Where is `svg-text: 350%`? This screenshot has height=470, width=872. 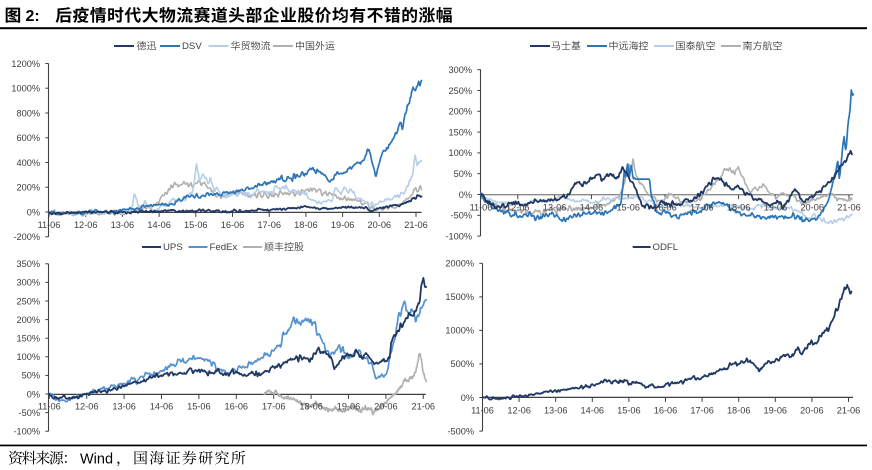 svg-text: 350% is located at coordinates (29, 264).